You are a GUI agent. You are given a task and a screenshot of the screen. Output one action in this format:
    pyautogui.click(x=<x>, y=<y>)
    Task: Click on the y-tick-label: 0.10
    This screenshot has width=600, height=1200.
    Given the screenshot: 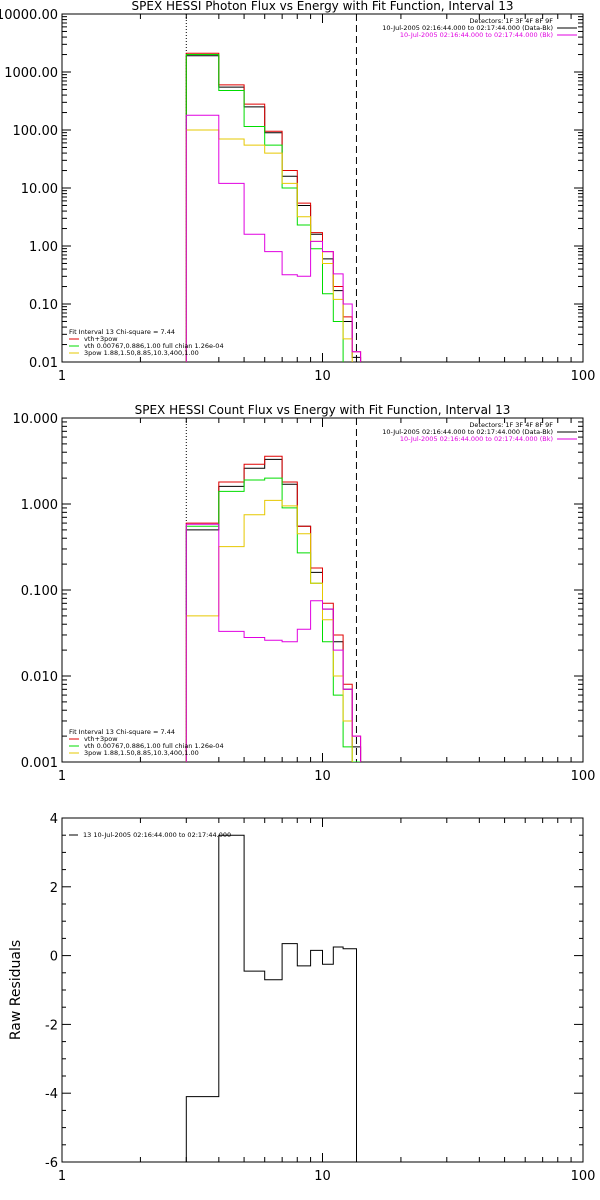 What is the action you would take?
    pyautogui.click(x=43, y=305)
    